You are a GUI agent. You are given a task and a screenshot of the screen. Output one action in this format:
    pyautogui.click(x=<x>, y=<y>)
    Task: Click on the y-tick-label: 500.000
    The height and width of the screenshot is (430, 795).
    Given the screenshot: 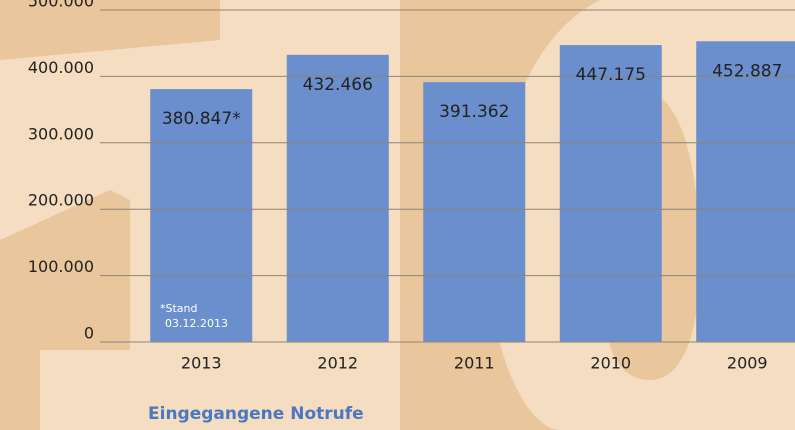 What is the action you would take?
    pyautogui.click(x=61, y=5)
    